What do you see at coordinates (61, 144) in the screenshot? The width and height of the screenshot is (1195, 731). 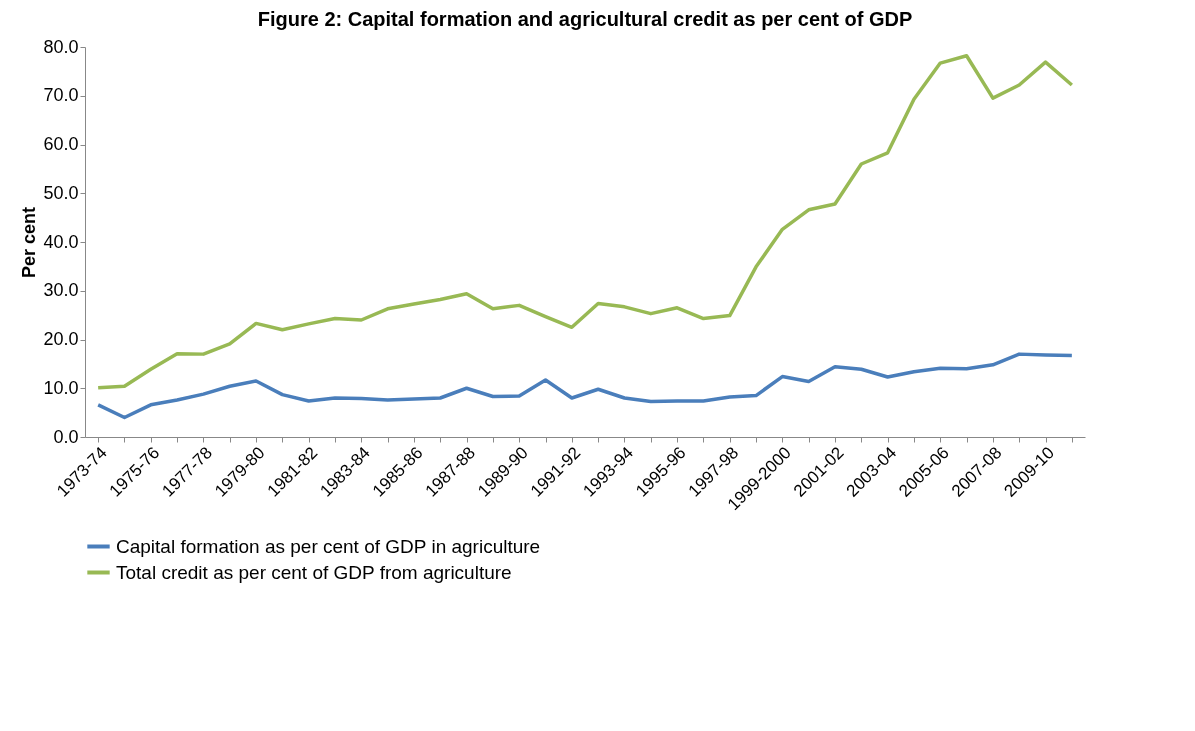 I see `y-tick-label: 60.0` at bounding box center [61, 144].